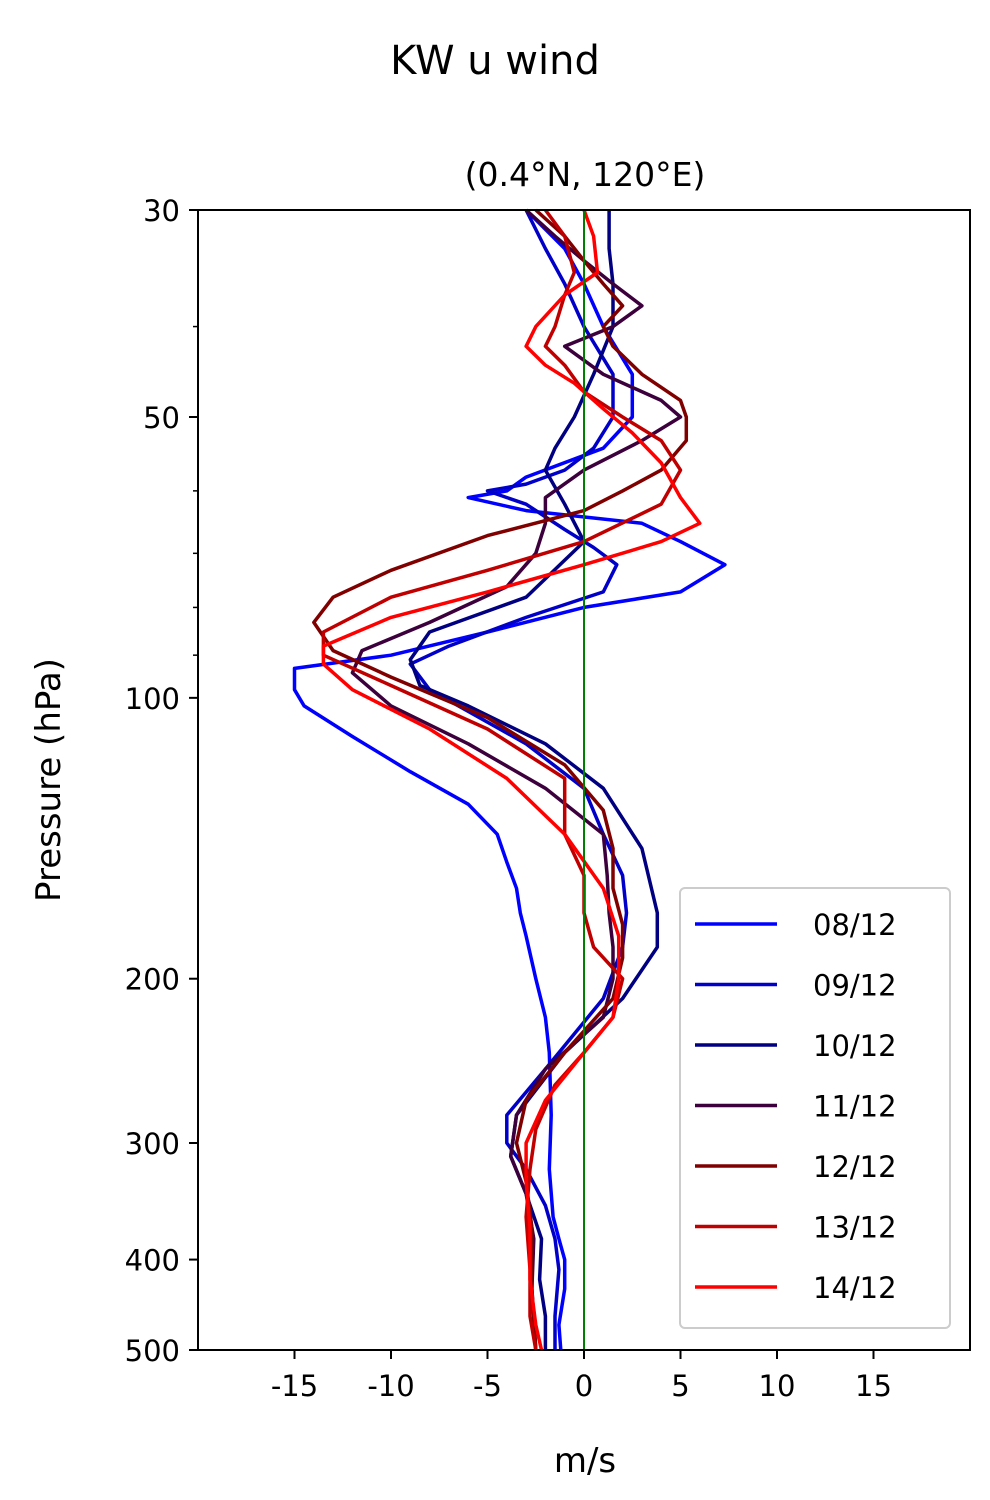  What do you see at coordinates (152, 980) in the screenshot?
I see `y-tick-label: 200` at bounding box center [152, 980].